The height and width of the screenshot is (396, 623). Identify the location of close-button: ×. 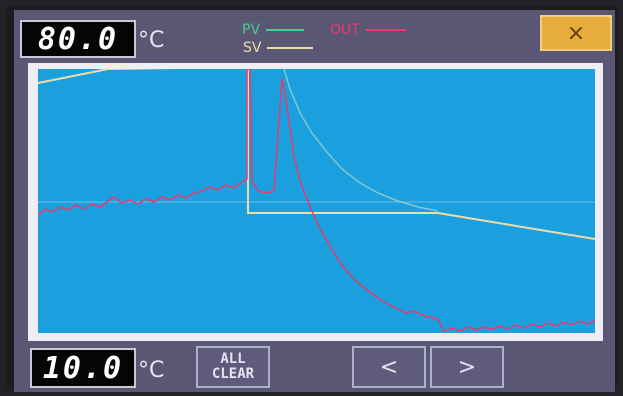
(576, 33).